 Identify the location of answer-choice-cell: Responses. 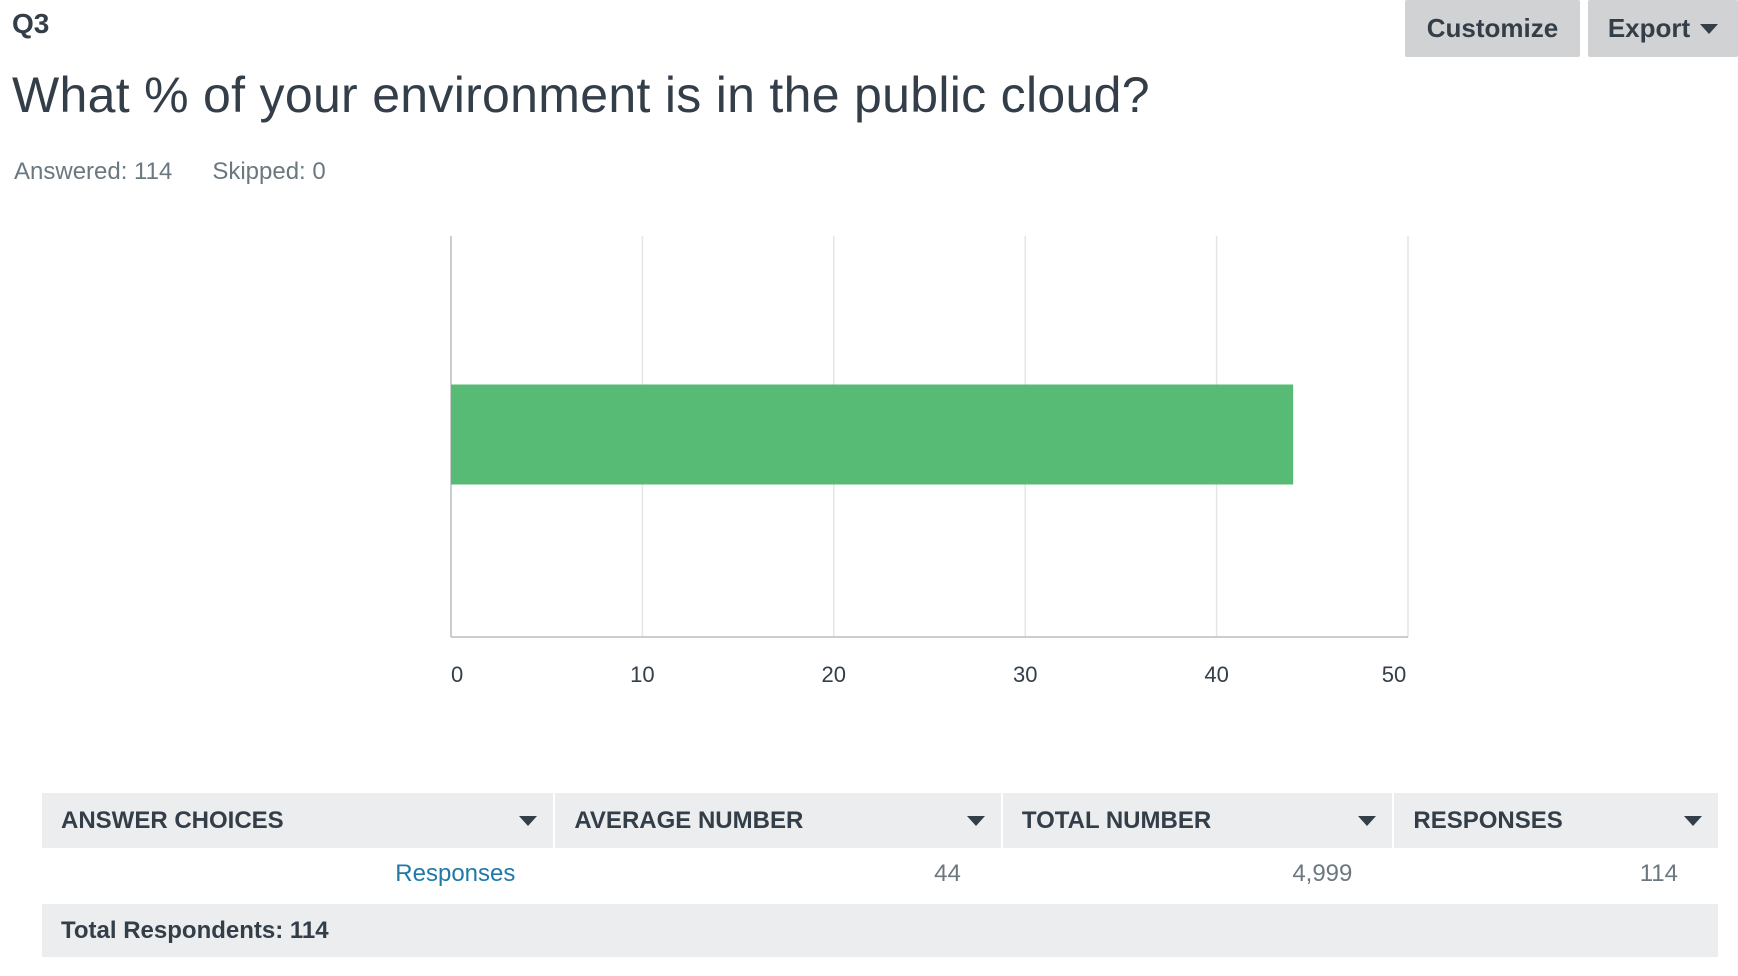
(297, 874).